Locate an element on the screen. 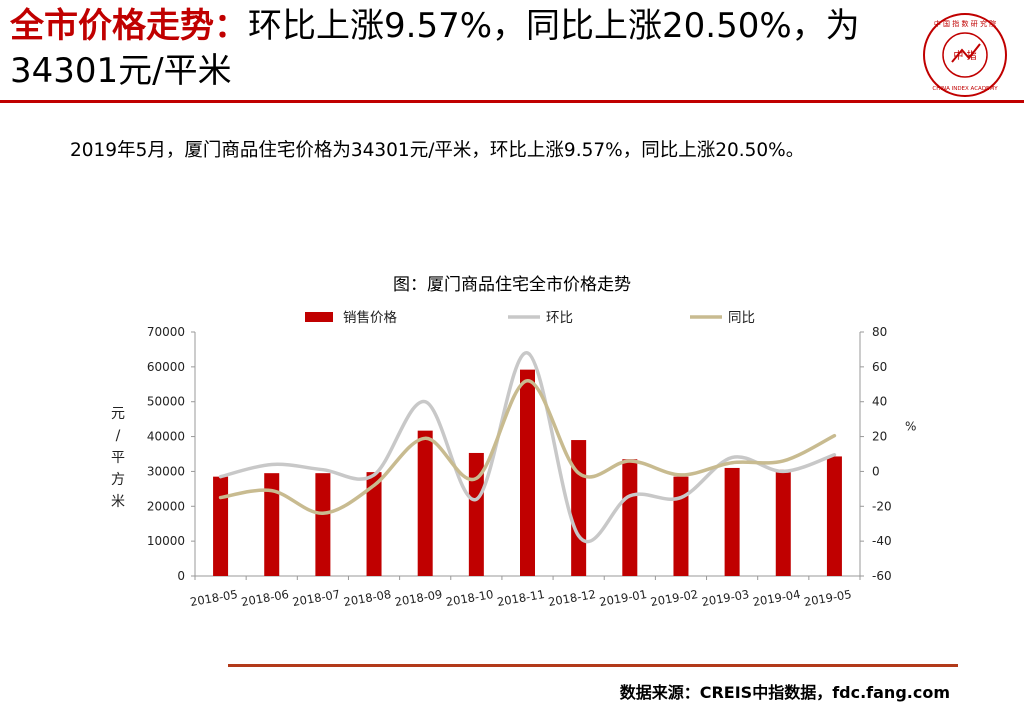 The image size is (1024, 709). y-axis-label-char: 方 is located at coordinates (118, 480).